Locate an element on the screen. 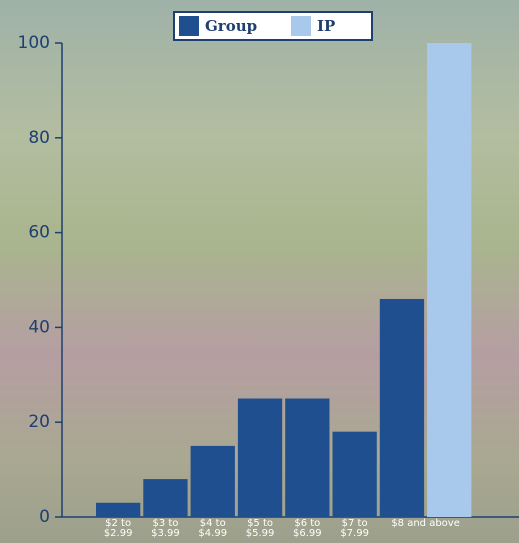 The height and width of the screenshot is (543, 519). x-tick-label: $3 to $3.99 is located at coordinates (165, 528).